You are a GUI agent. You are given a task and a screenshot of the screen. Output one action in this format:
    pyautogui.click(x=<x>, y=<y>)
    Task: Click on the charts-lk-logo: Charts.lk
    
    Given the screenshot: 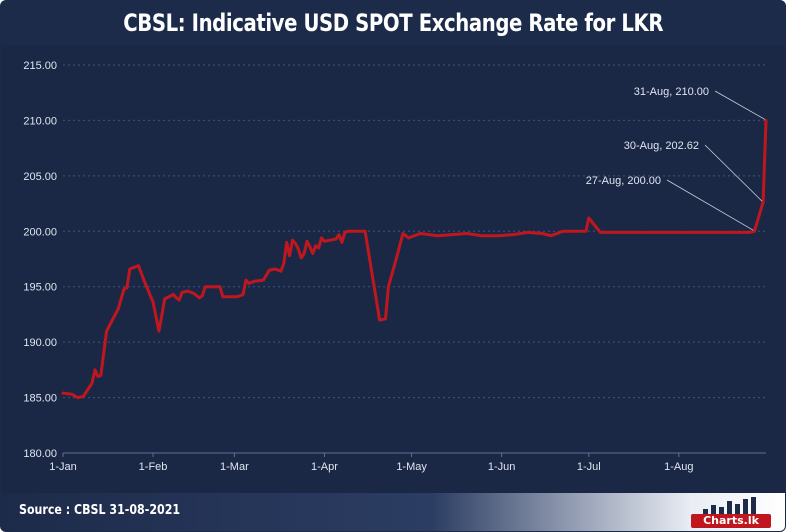 What is the action you would take?
    pyautogui.click(x=732, y=512)
    